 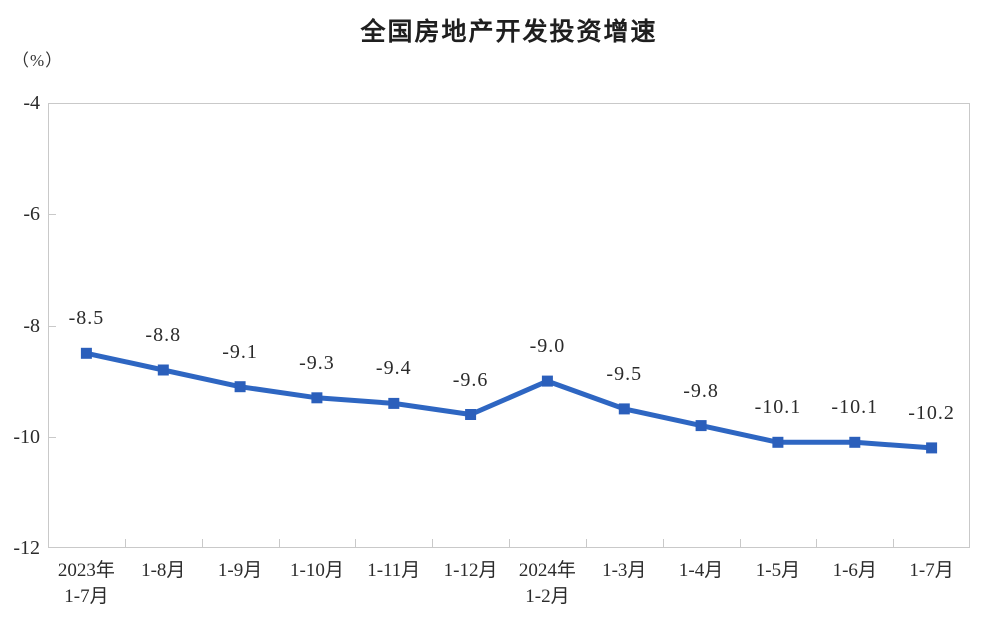 I want to click on y-tick-label: -12, so click(x=26, y=548).